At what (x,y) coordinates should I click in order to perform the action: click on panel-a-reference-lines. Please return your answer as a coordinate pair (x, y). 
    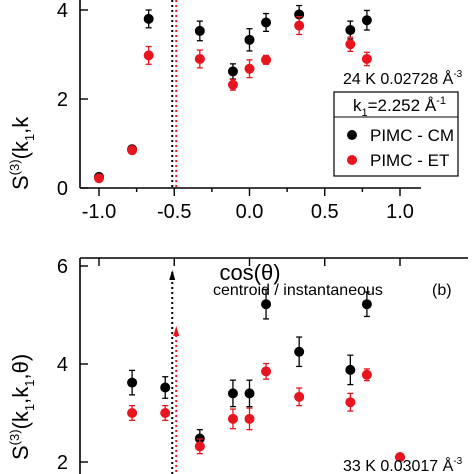
    Looking at the image, I should click on (174, 94).